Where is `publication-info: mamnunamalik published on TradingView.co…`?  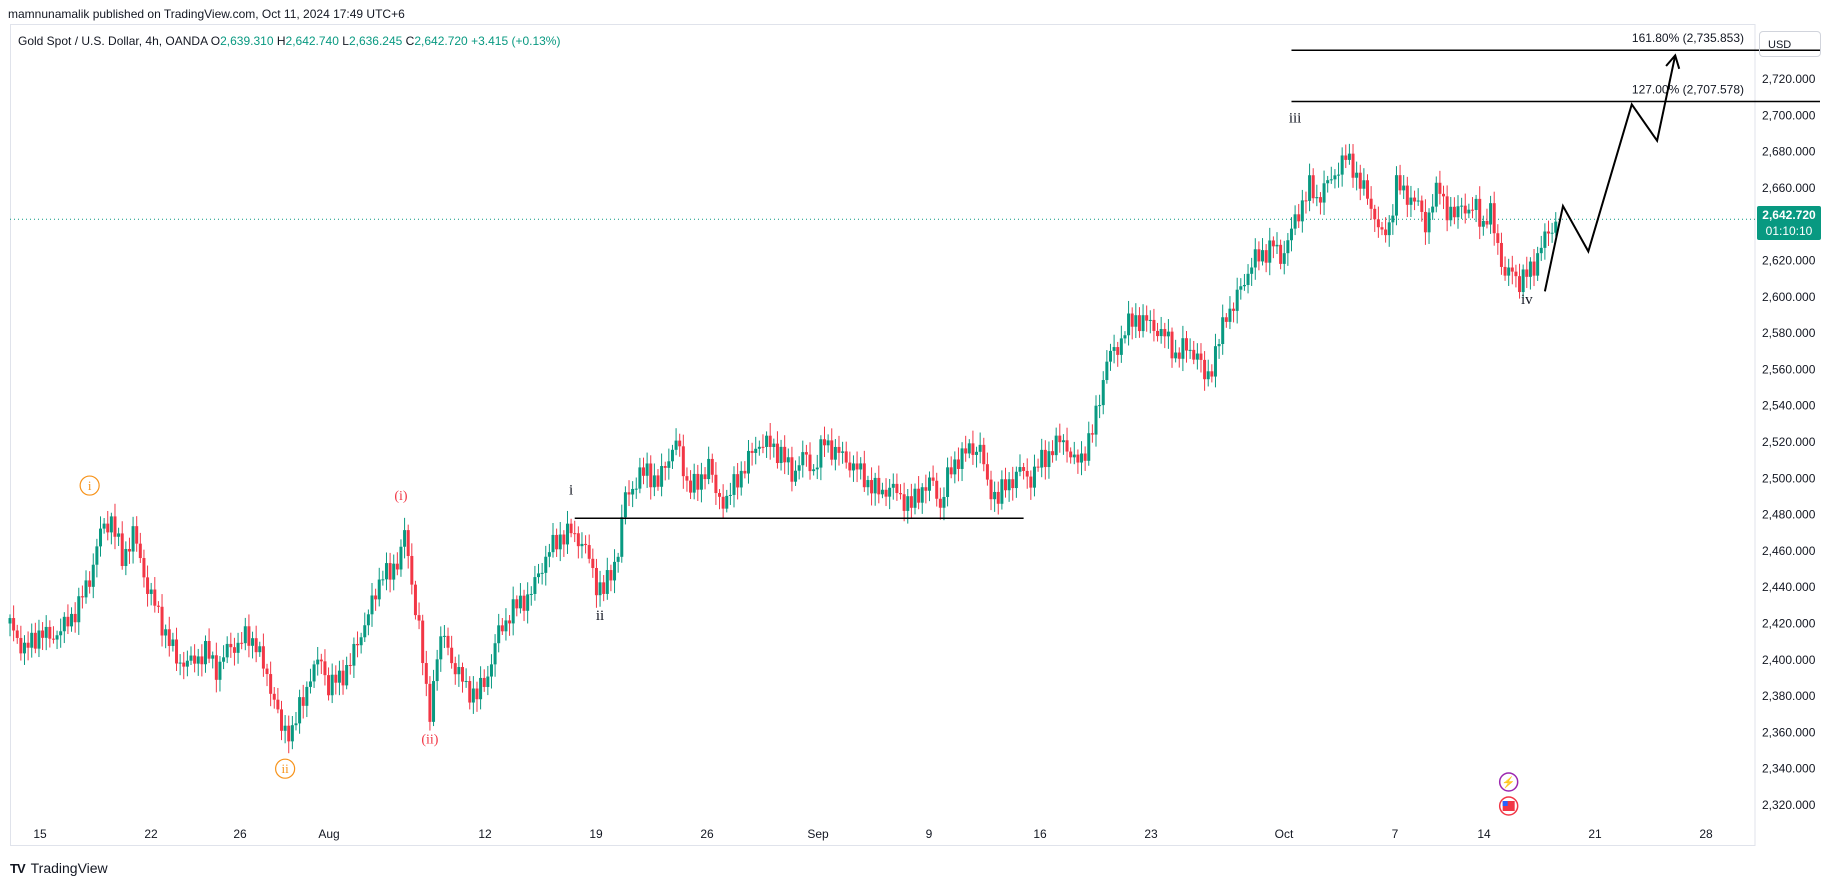
publication-info: mamnunamalik published on TradingView.co… is located at coordinates (206, 14).